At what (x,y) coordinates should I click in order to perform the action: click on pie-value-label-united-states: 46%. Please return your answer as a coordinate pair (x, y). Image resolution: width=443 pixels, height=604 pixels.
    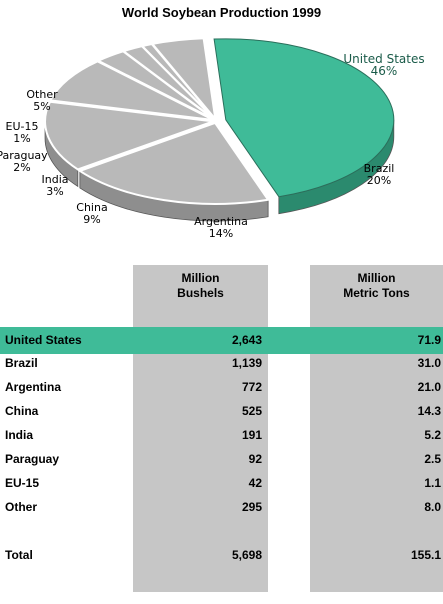
    Looking at the image, I should click on (384, 71).